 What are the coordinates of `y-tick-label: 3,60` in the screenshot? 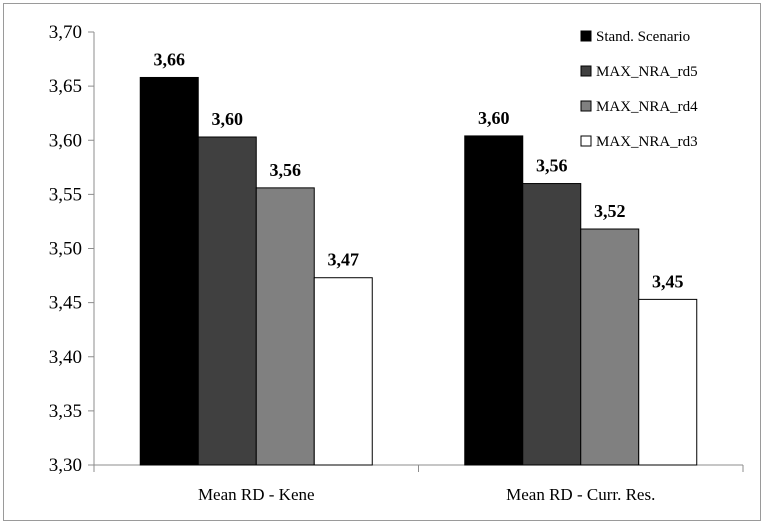 It's located at (65, 140).